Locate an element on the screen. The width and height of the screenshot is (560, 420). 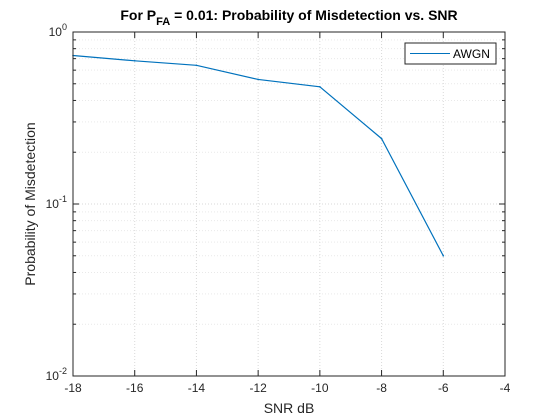
x-axis-label: SNR dB is located at coordinates (289, 408).